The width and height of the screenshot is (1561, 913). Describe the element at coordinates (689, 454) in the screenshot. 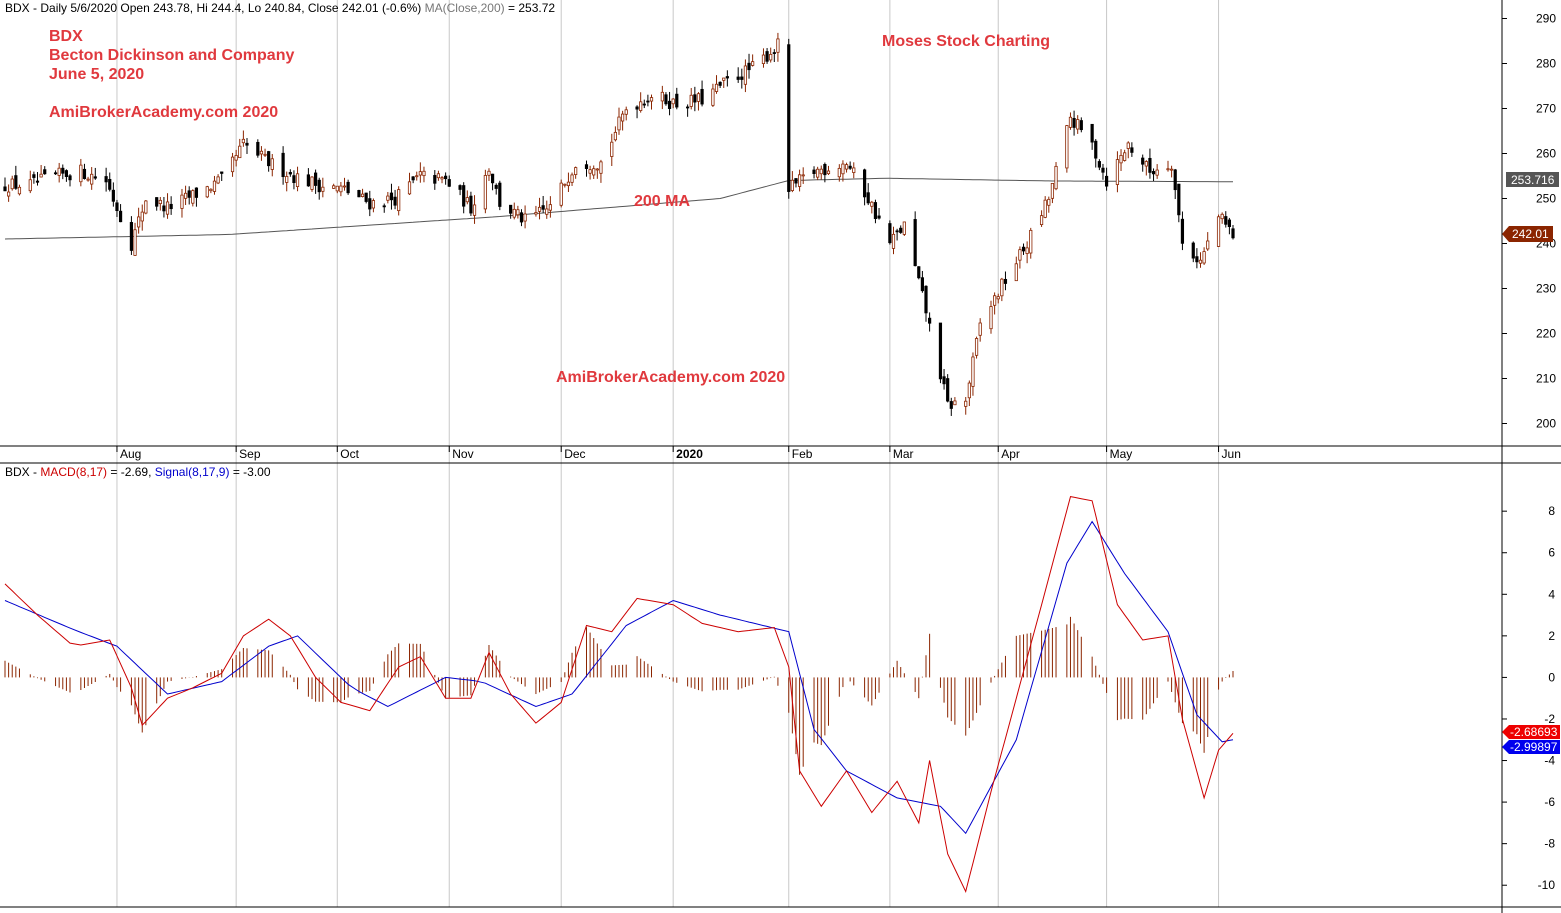

I see `x-month-label: 2020` at that location.